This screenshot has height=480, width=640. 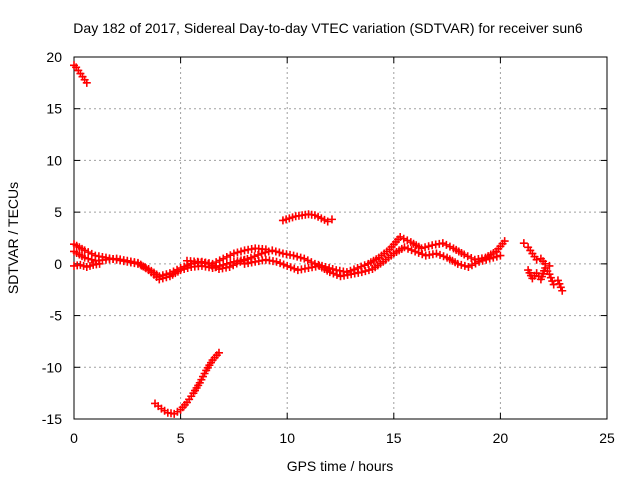 What do you see at coordinates (80, 74) in the screenshot?
I see `series-arc-top-left` at bounding box center [80, 74].